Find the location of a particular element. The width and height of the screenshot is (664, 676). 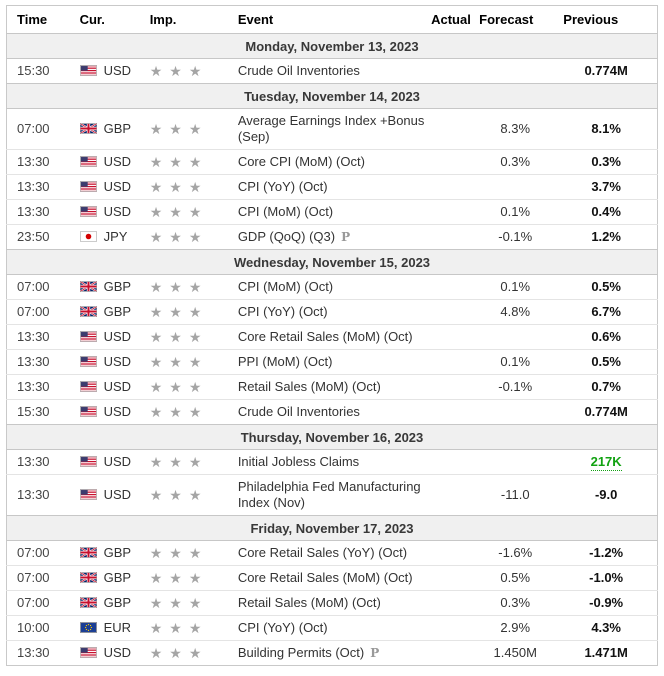

event-row: 13:30 USD ★ ★ ★ CPI (MoM) (Oct) 0.1% 0.4% is located at coordinates (332, 212).